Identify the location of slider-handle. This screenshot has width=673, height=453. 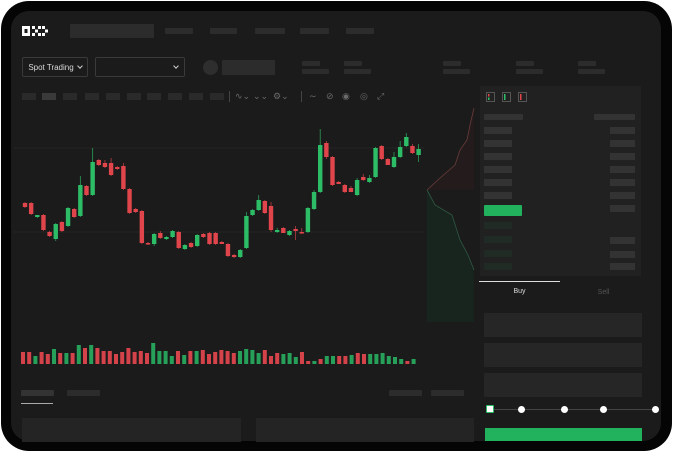
(490, 409).